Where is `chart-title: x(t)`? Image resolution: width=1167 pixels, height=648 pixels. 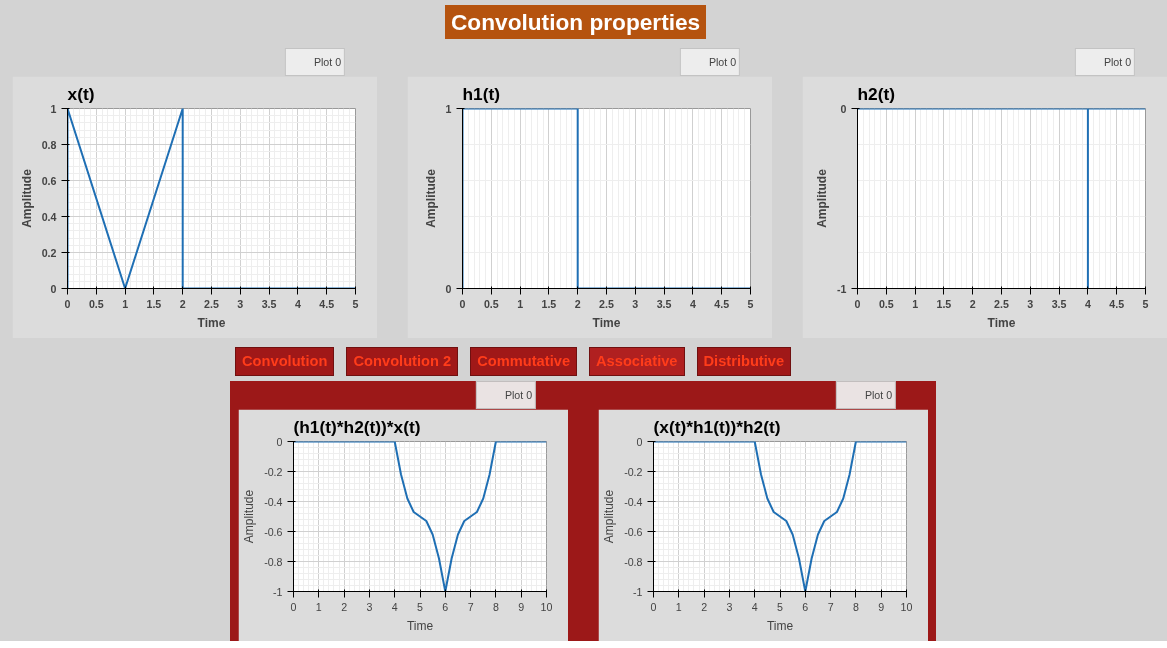
chart-title: x(t) is located at coordinates (81, 93).